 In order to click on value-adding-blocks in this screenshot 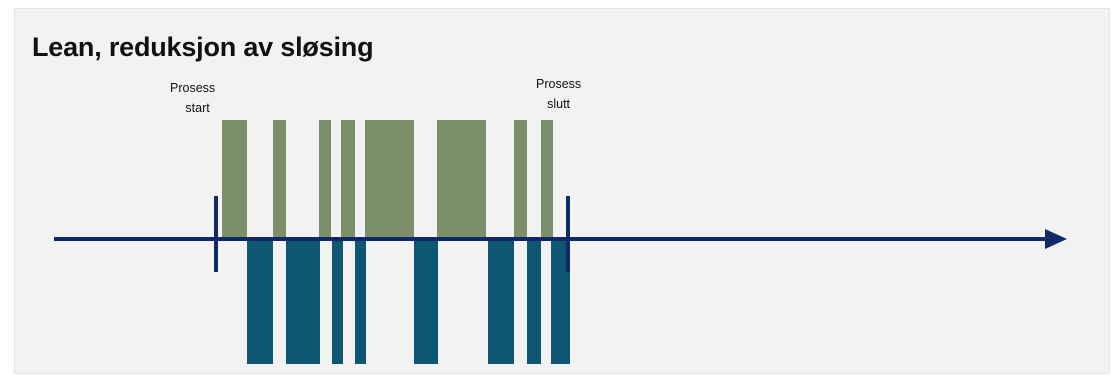, I will do `click(387, 178)`.